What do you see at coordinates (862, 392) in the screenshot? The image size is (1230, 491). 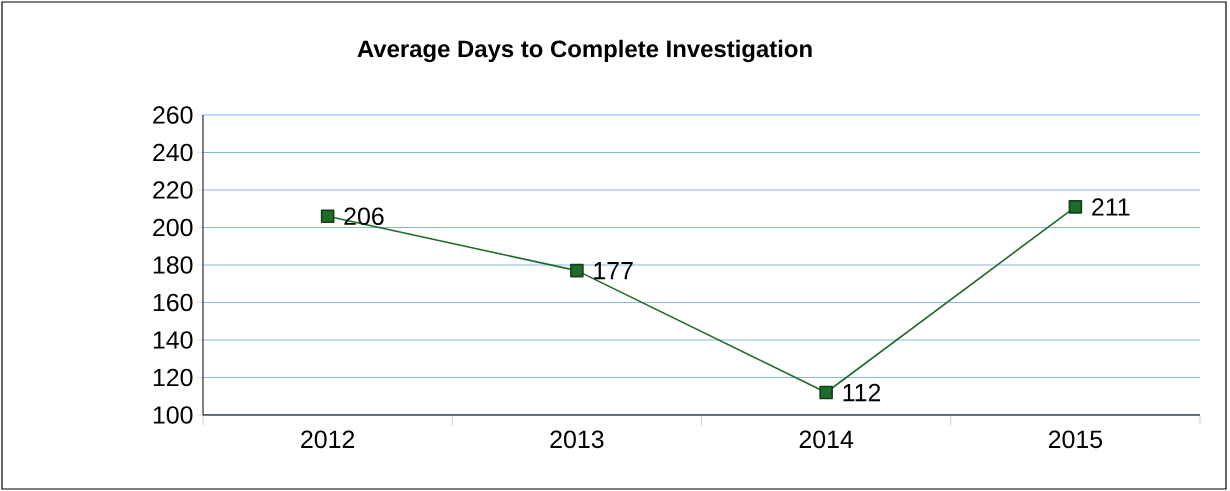 I see `data-label: 112` at bounding box center [862, 392].